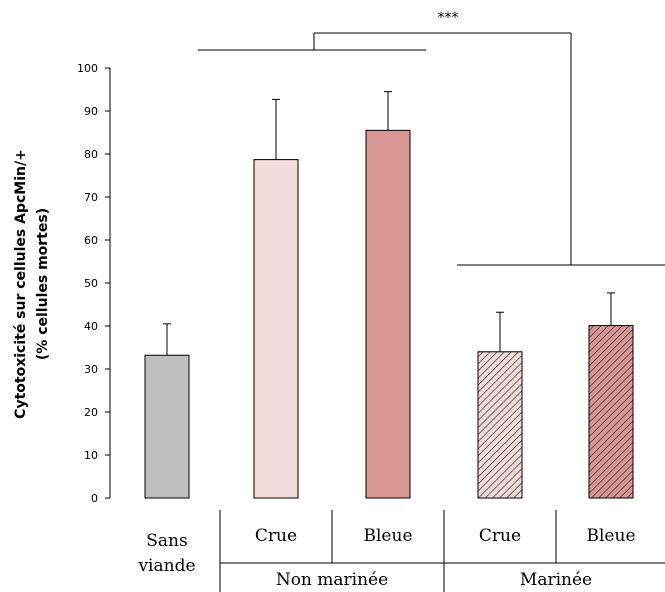 The height and width of the screenshot is (592, 665). Describe the element at coordinates (43, 284) in the screenshot. I see `y-axis-label-line2: (% cellules mortes)` at that location.